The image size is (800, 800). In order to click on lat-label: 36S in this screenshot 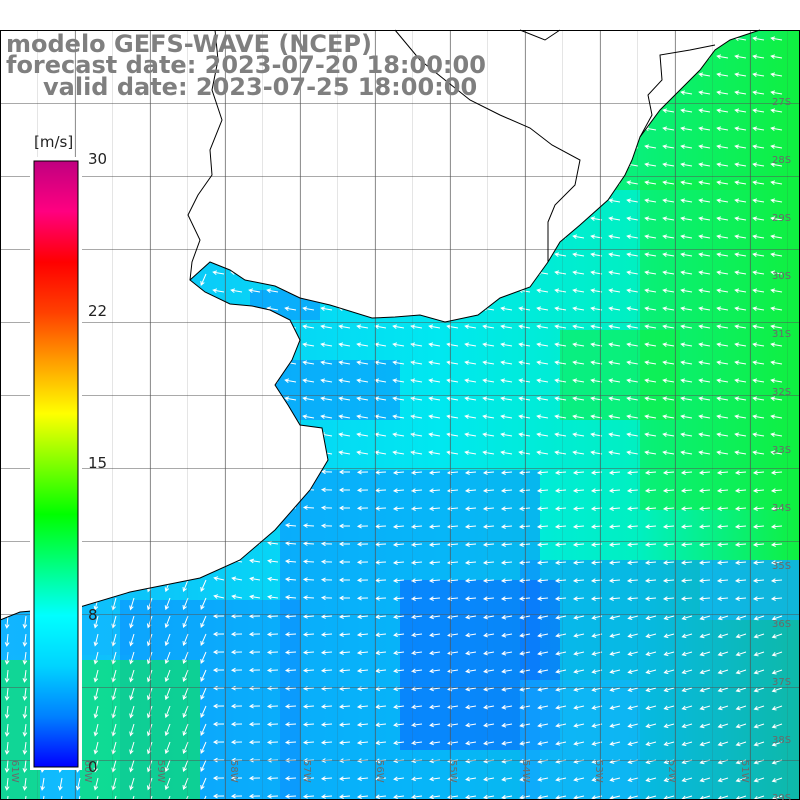, I will do `click(781, 624)`.